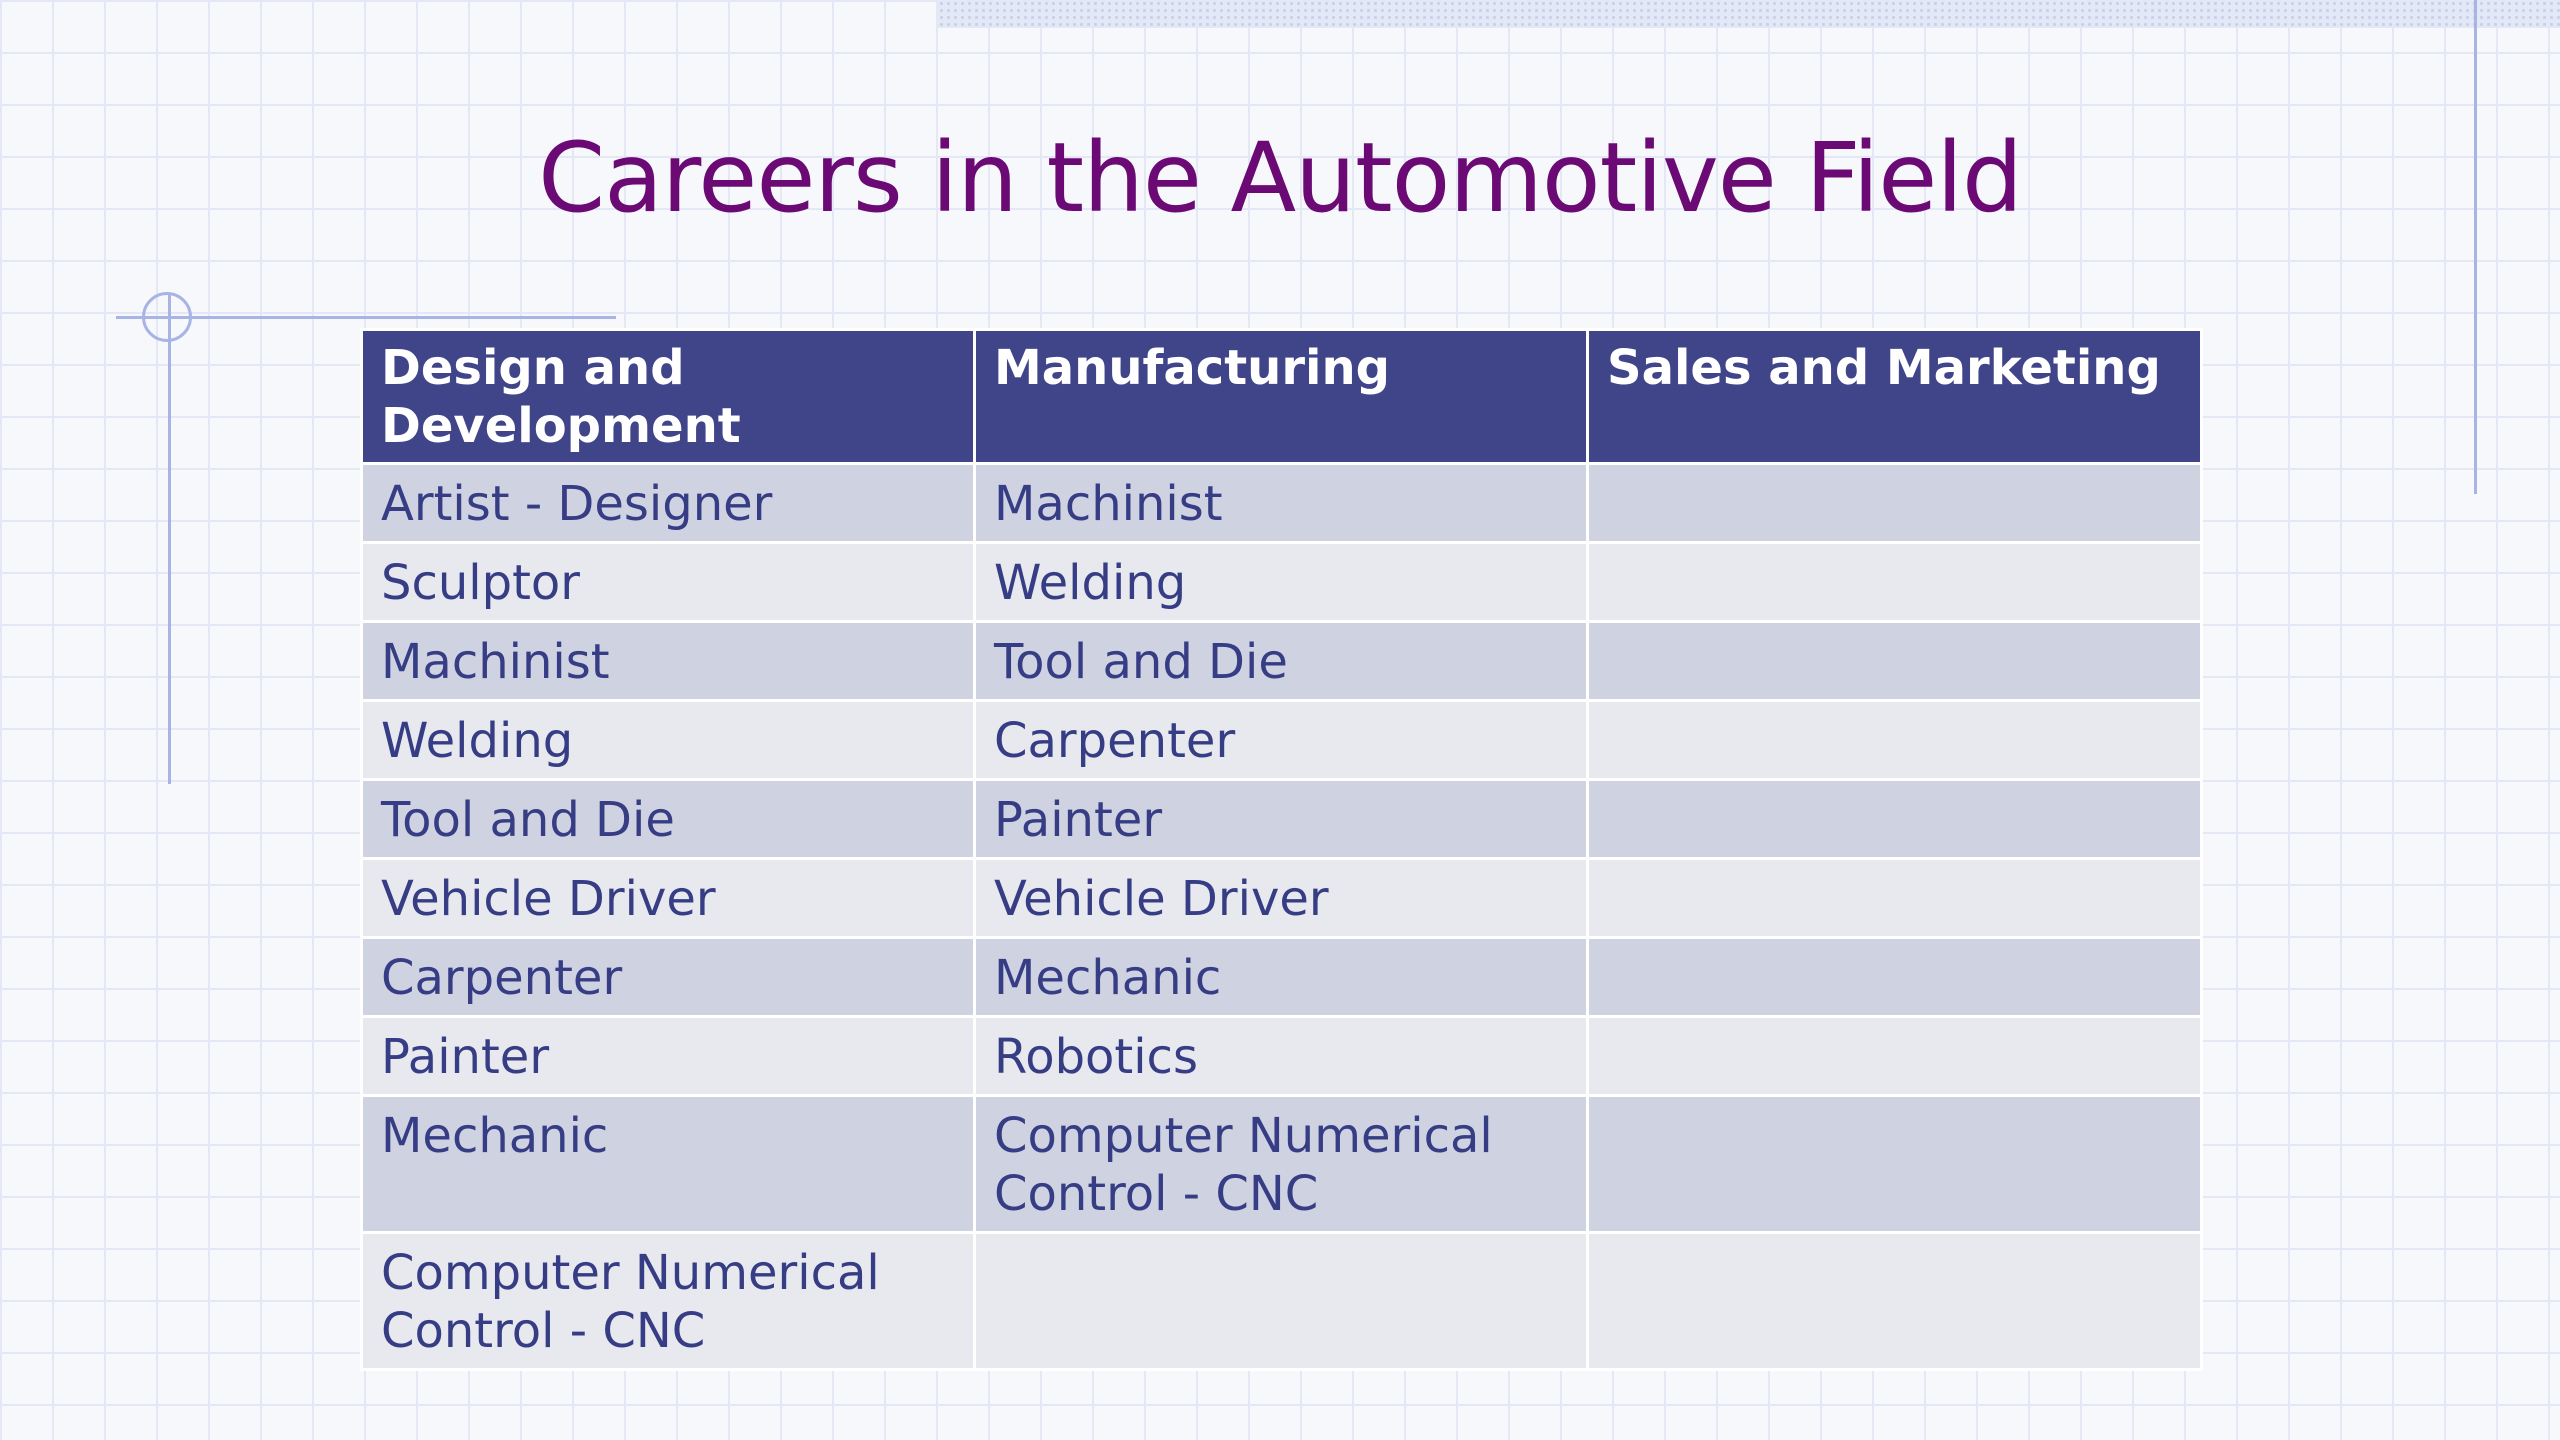  What do you see at coordinates (668, 396) in the screenshot?
I see `column-header-design-development: Design and Development` at bounding box center [668, 396].